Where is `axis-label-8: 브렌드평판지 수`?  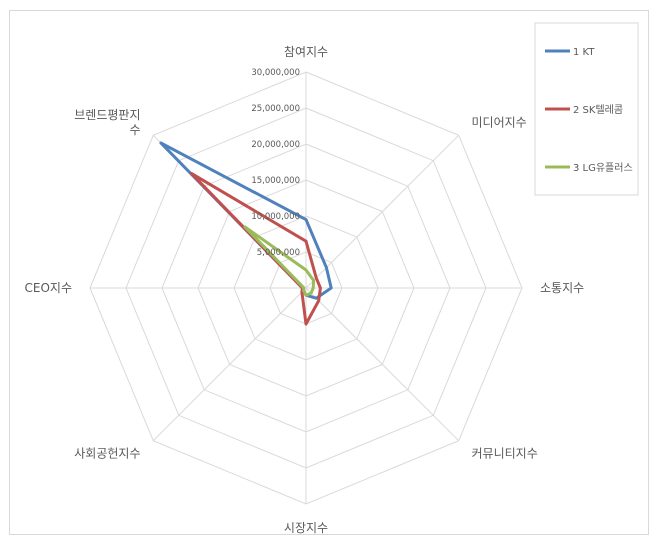 axis-label-8: 브렌드평판지 수 is located at coordinates (107, 122).